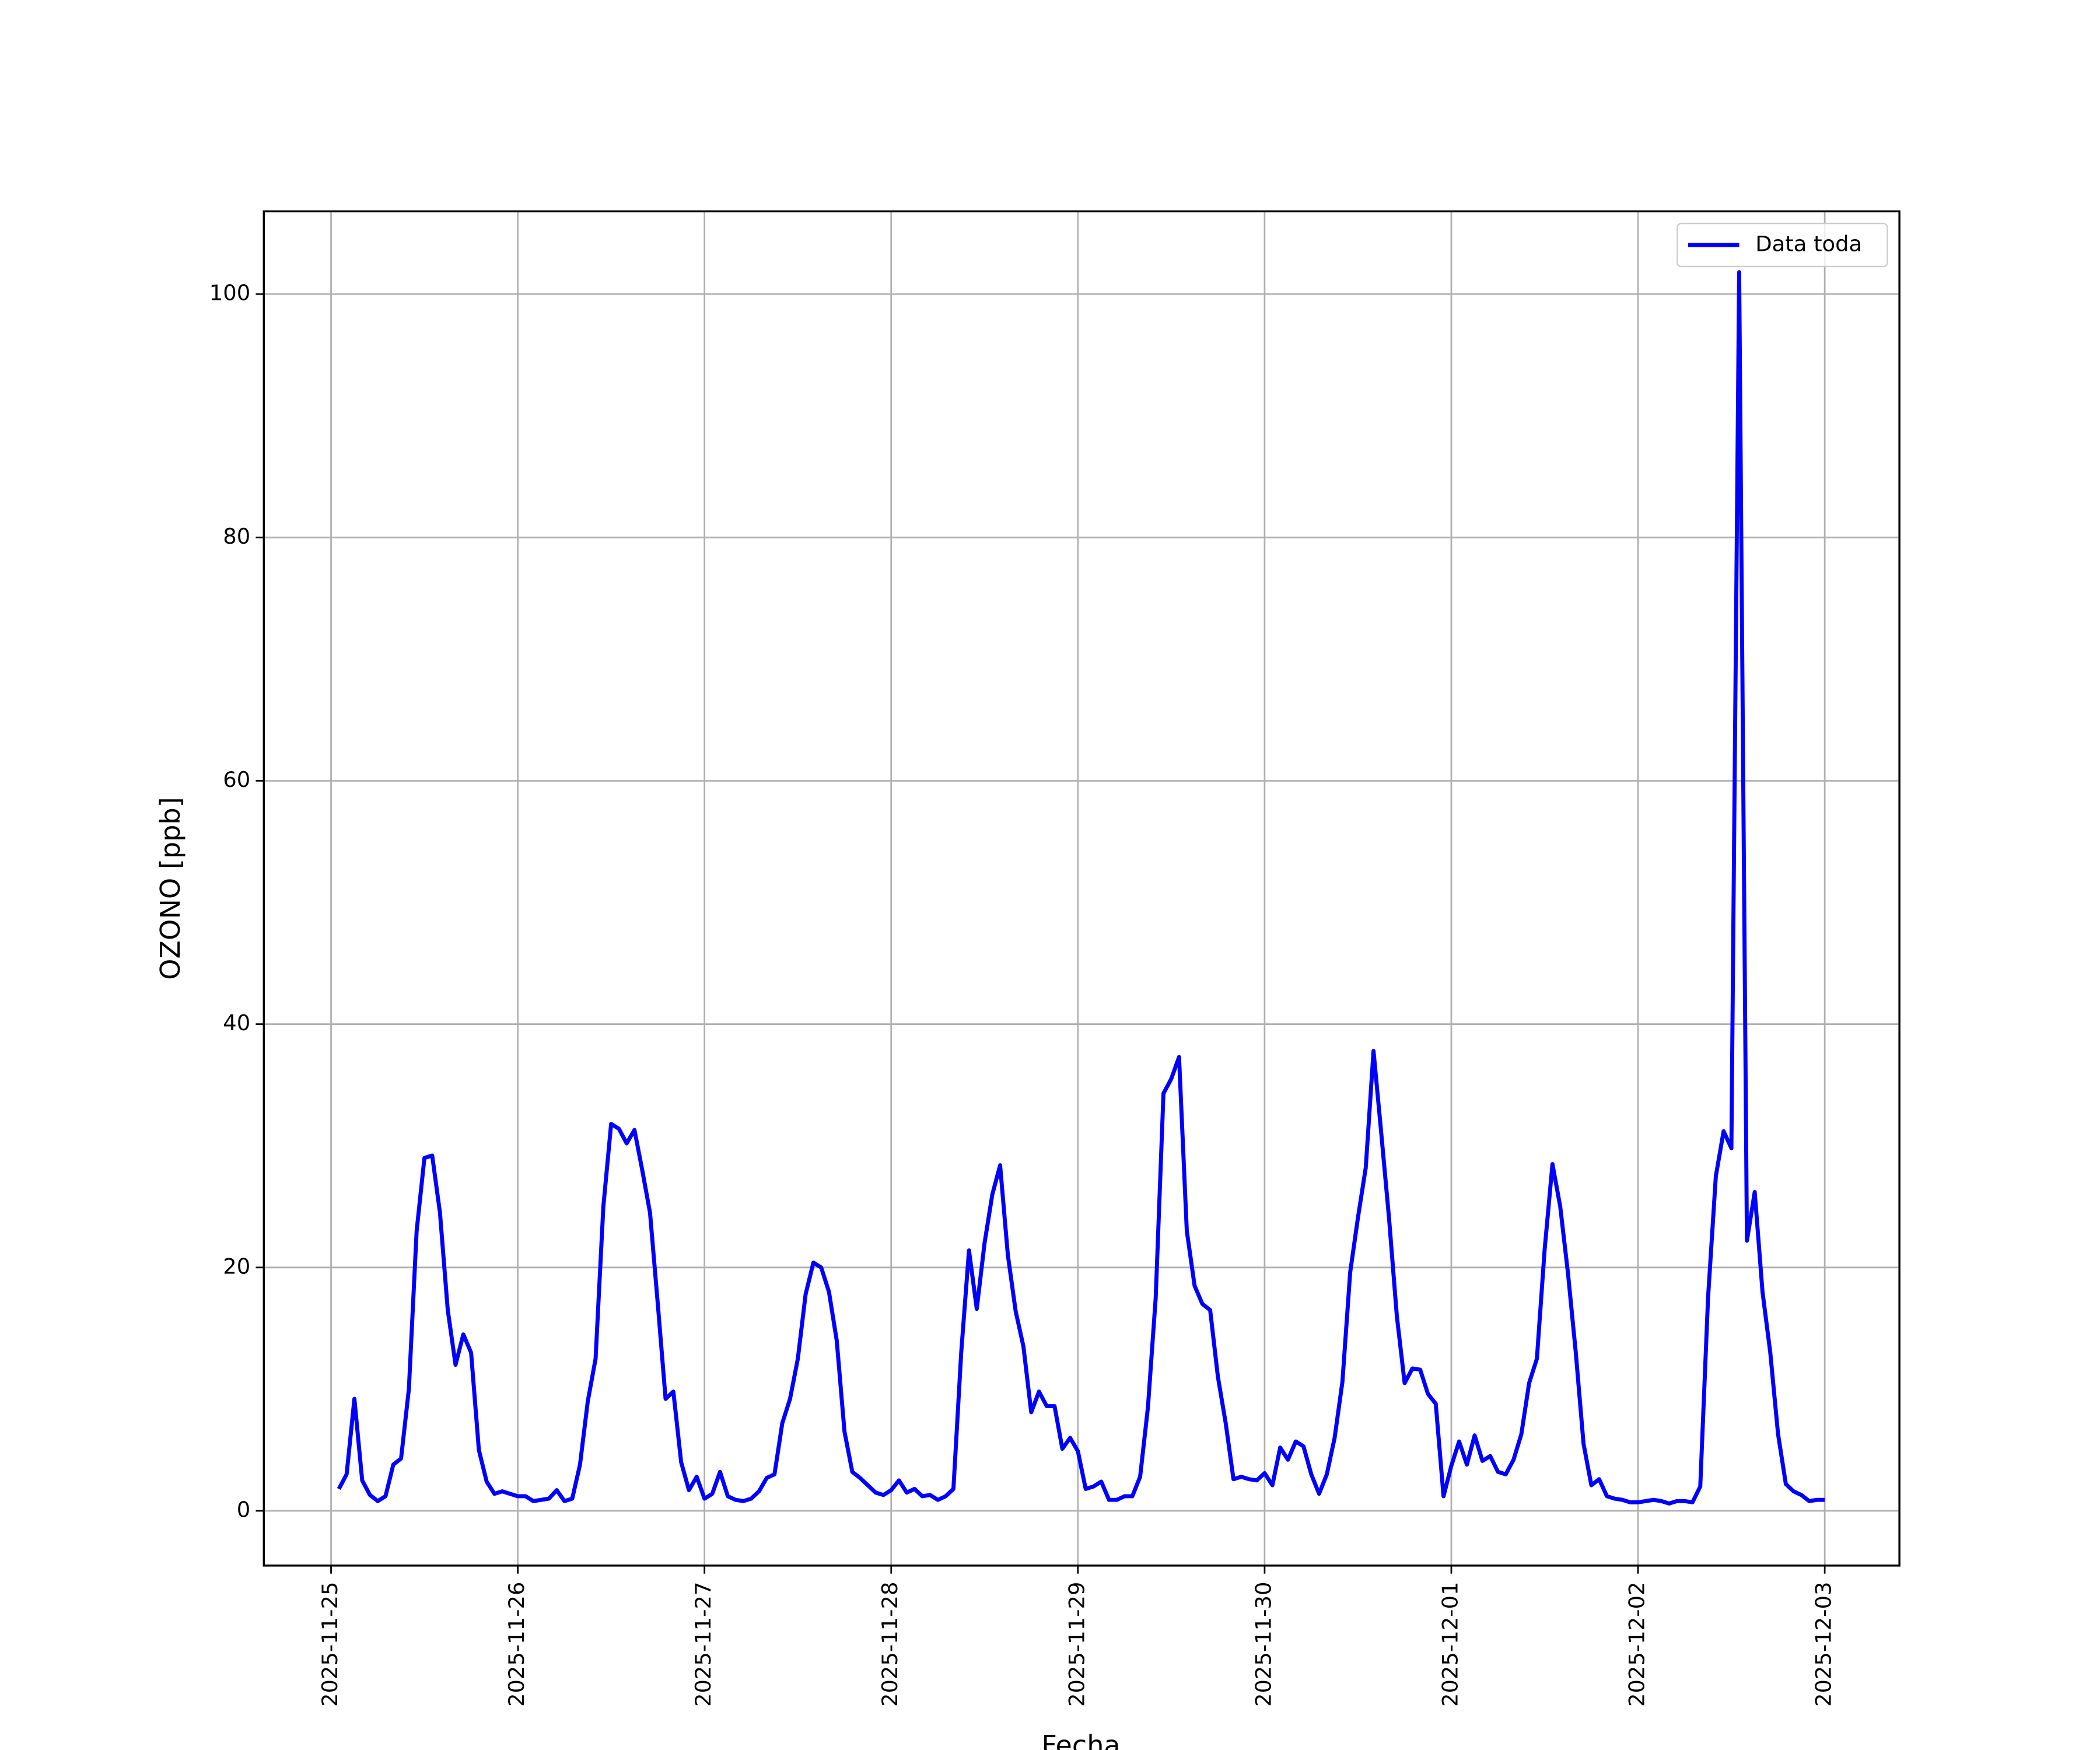 This screenshot has height=1750, width=2100. I want to click on x-tick-label: 2025-11-30, so click(1263, 1644).